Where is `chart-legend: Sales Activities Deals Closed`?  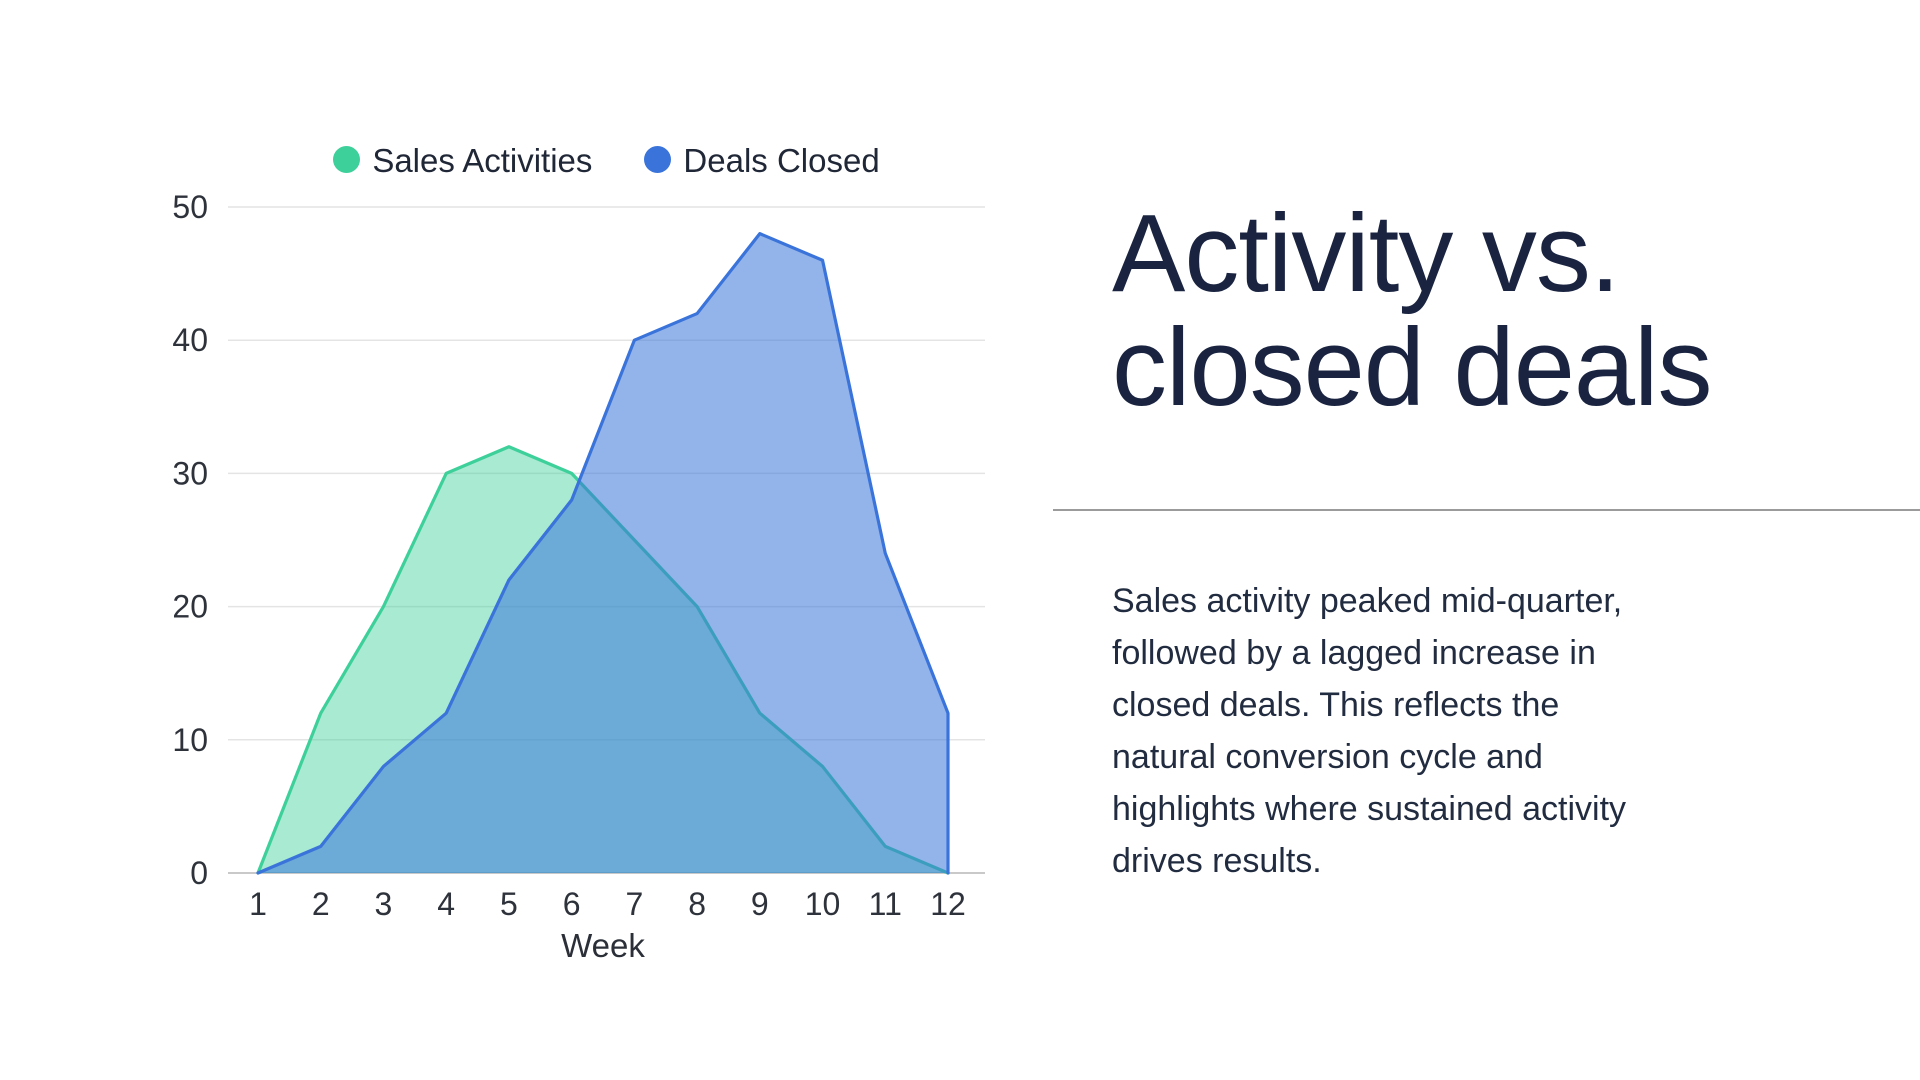
chart-legend: Sales Activities Deals Closed is located at coordinates (606, 159).